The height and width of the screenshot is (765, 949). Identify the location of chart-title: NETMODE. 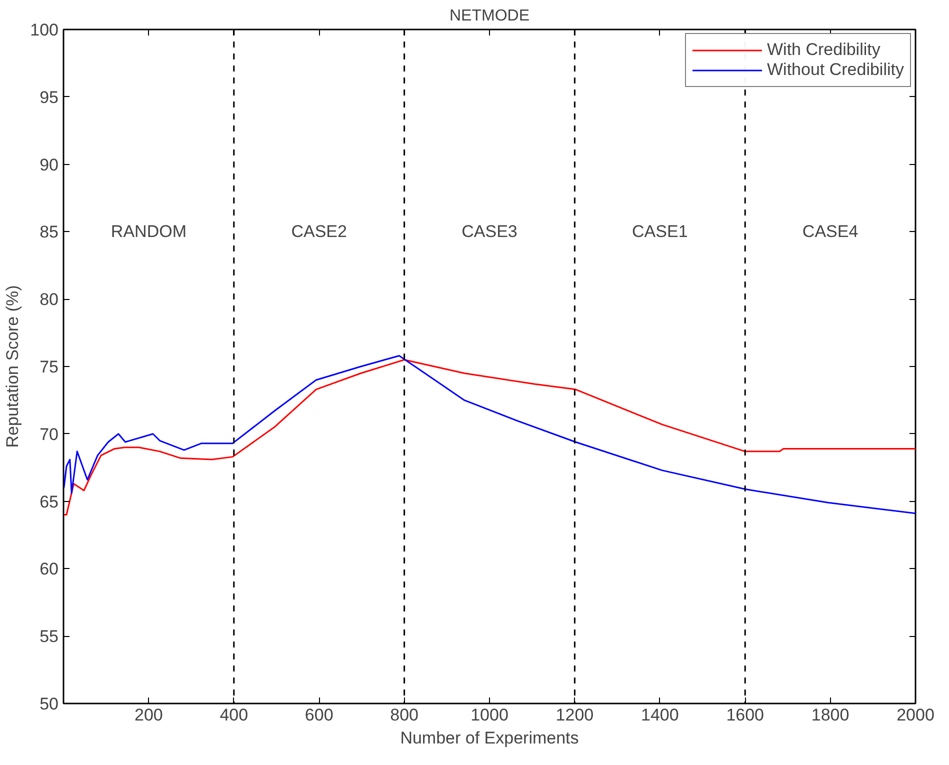
(490, 16).